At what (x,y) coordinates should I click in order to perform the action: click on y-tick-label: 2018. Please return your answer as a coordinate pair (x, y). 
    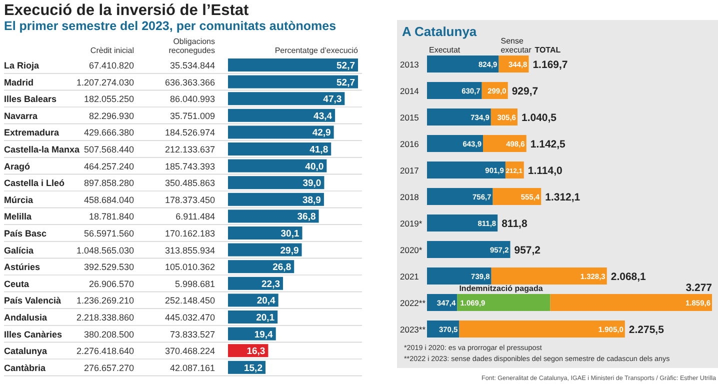
    Looking at the image, I should click on (410, 197).